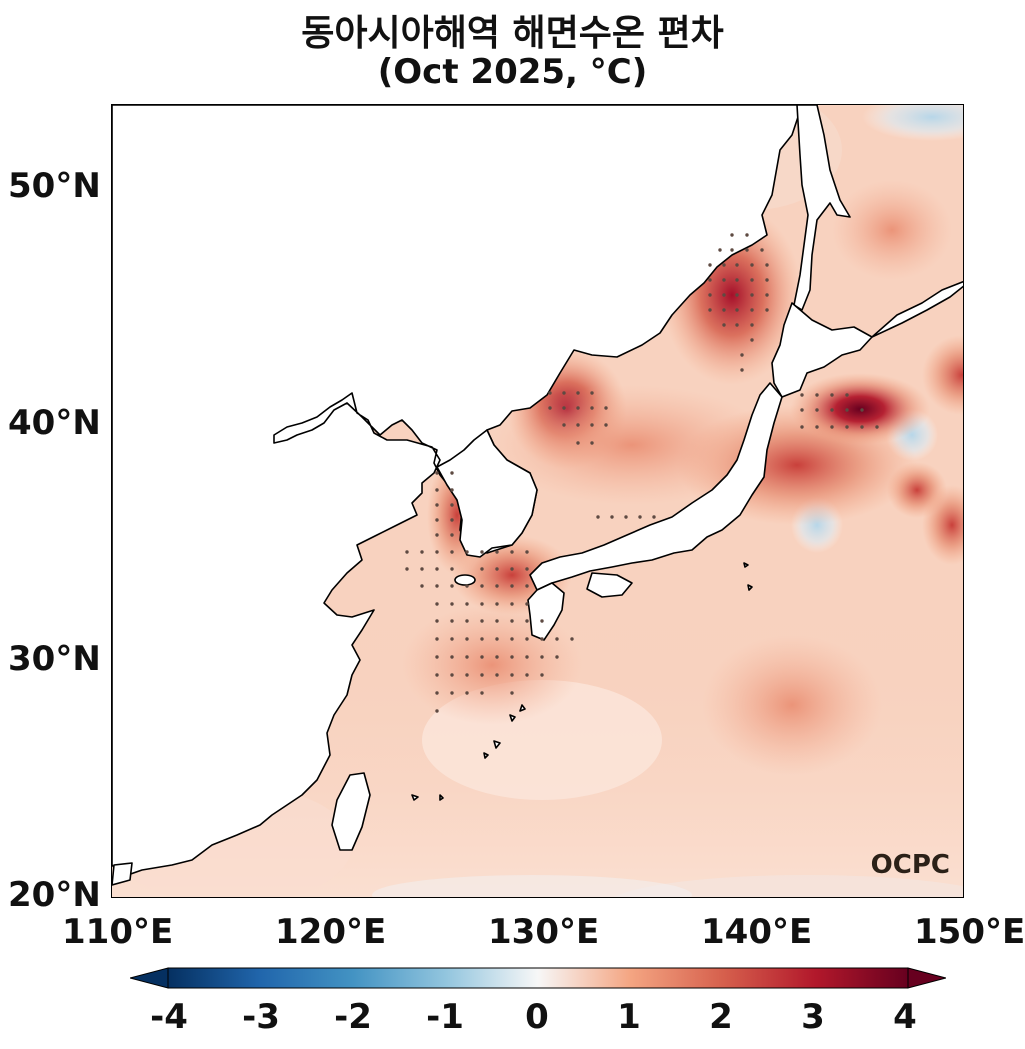 The width and height of the screenshot is (1025, 1049). I want to click on lon-tick-110: 110°E, so click(118, 932).